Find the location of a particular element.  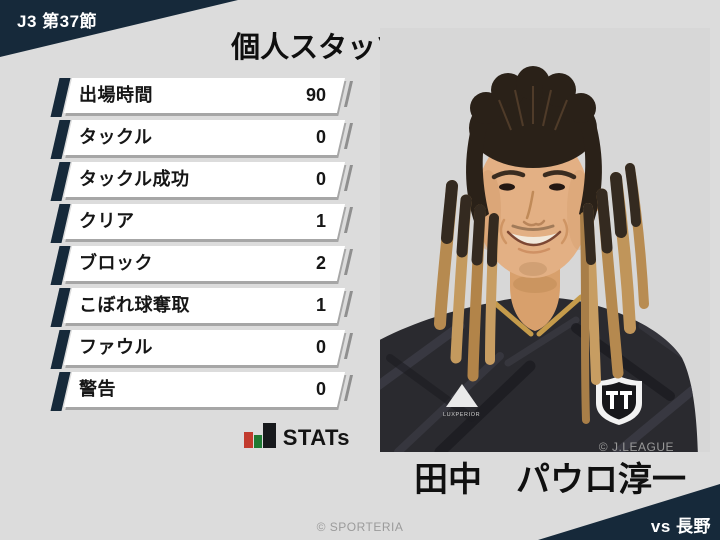

stat-label: 警告 is located at coordinates (97, 389).